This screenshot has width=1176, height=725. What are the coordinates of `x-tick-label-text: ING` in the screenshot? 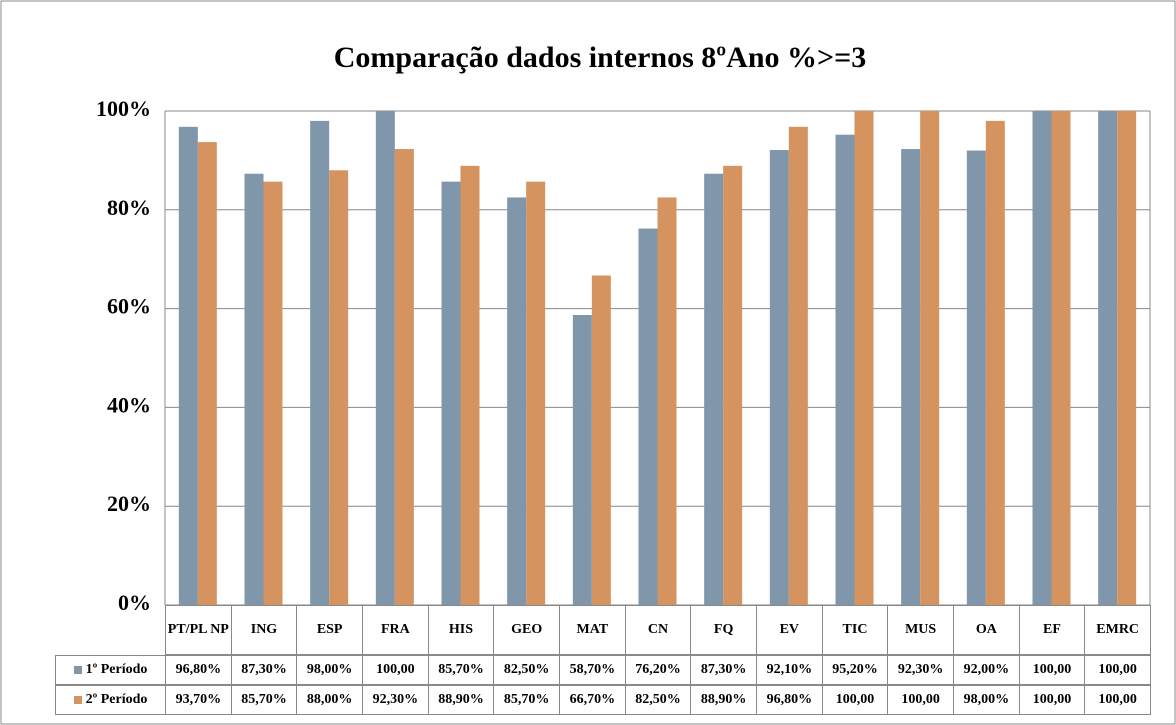 It's located at (264, 629).